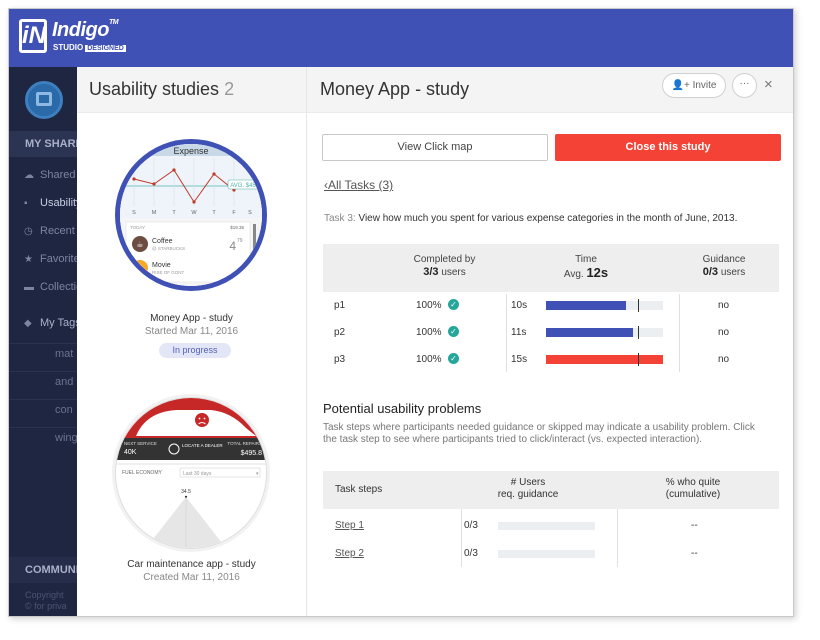 The width and height of the screenshot is (820, 640). What do you see at coordinates (44, 100) in the screenshot?
I see `avatar` at bounding box center [44, 100].